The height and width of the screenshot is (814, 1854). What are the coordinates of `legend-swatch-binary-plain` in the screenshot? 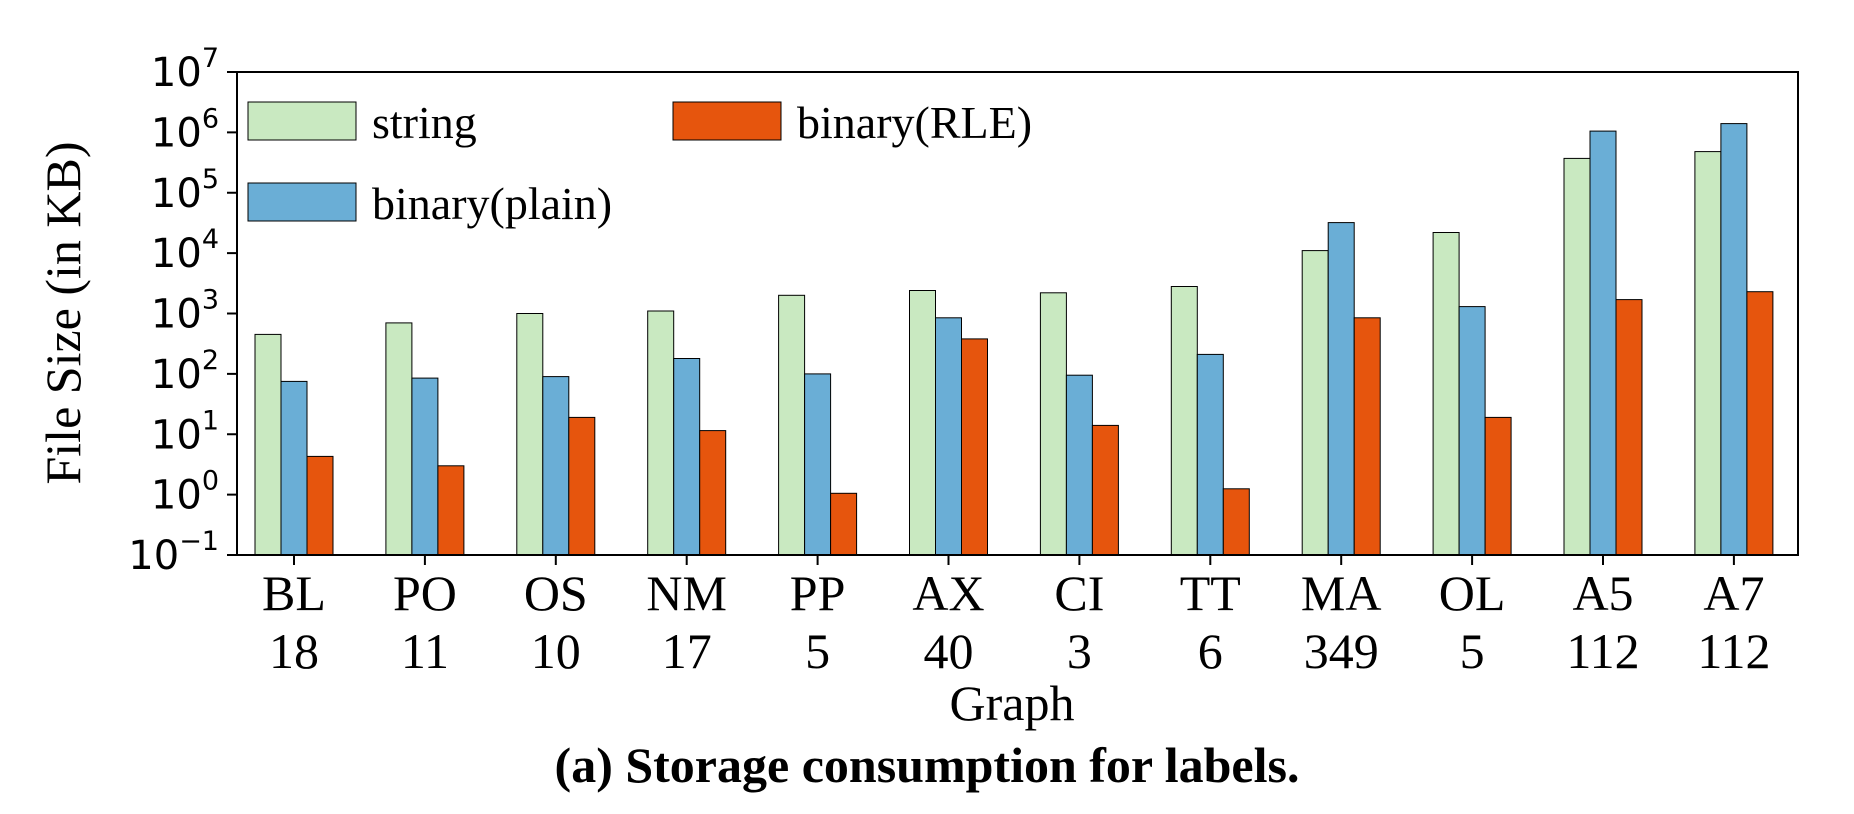 It's located at (302, 202).